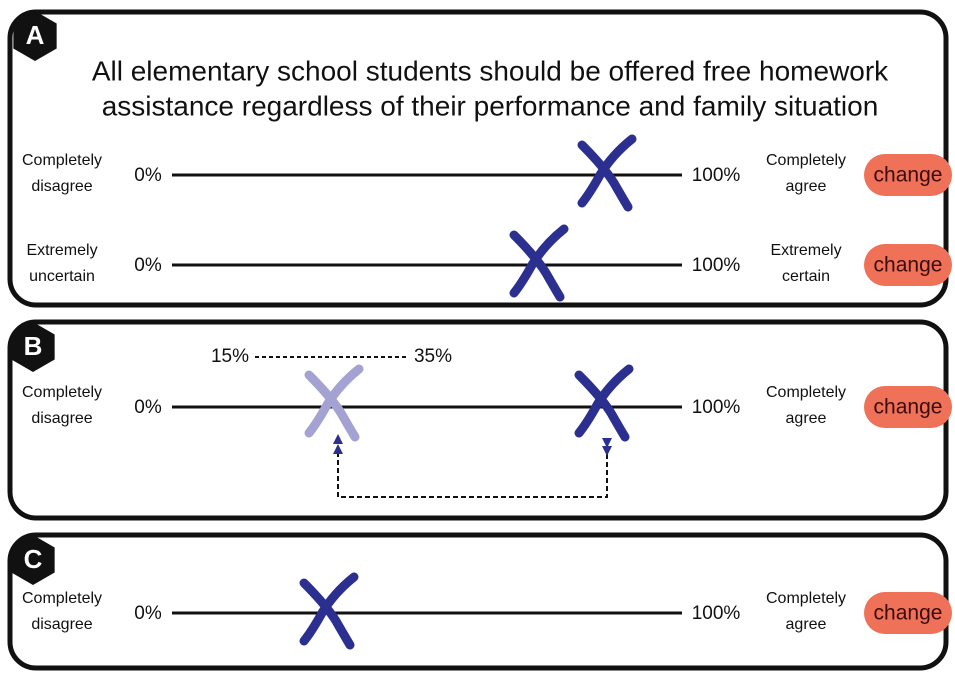 The image size is (955, 677). Describe the element at coordinates (472, 473) in the screenshot. I see `move-path` at that location.